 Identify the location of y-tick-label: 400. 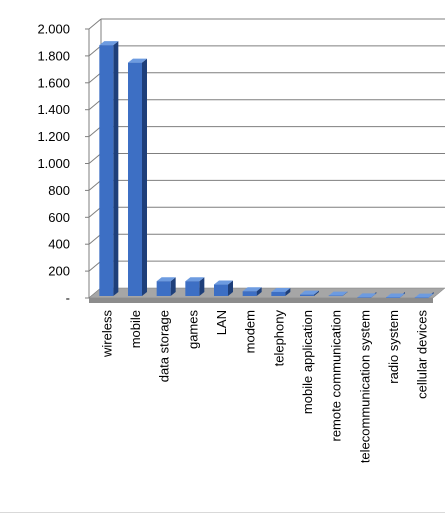
(59, 244).